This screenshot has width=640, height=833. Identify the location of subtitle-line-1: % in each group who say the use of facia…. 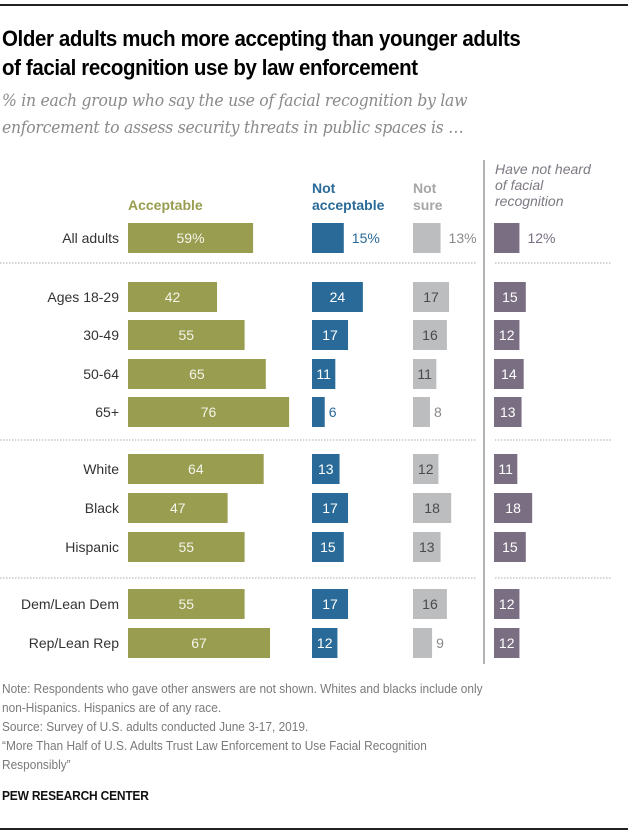
(235, 101).